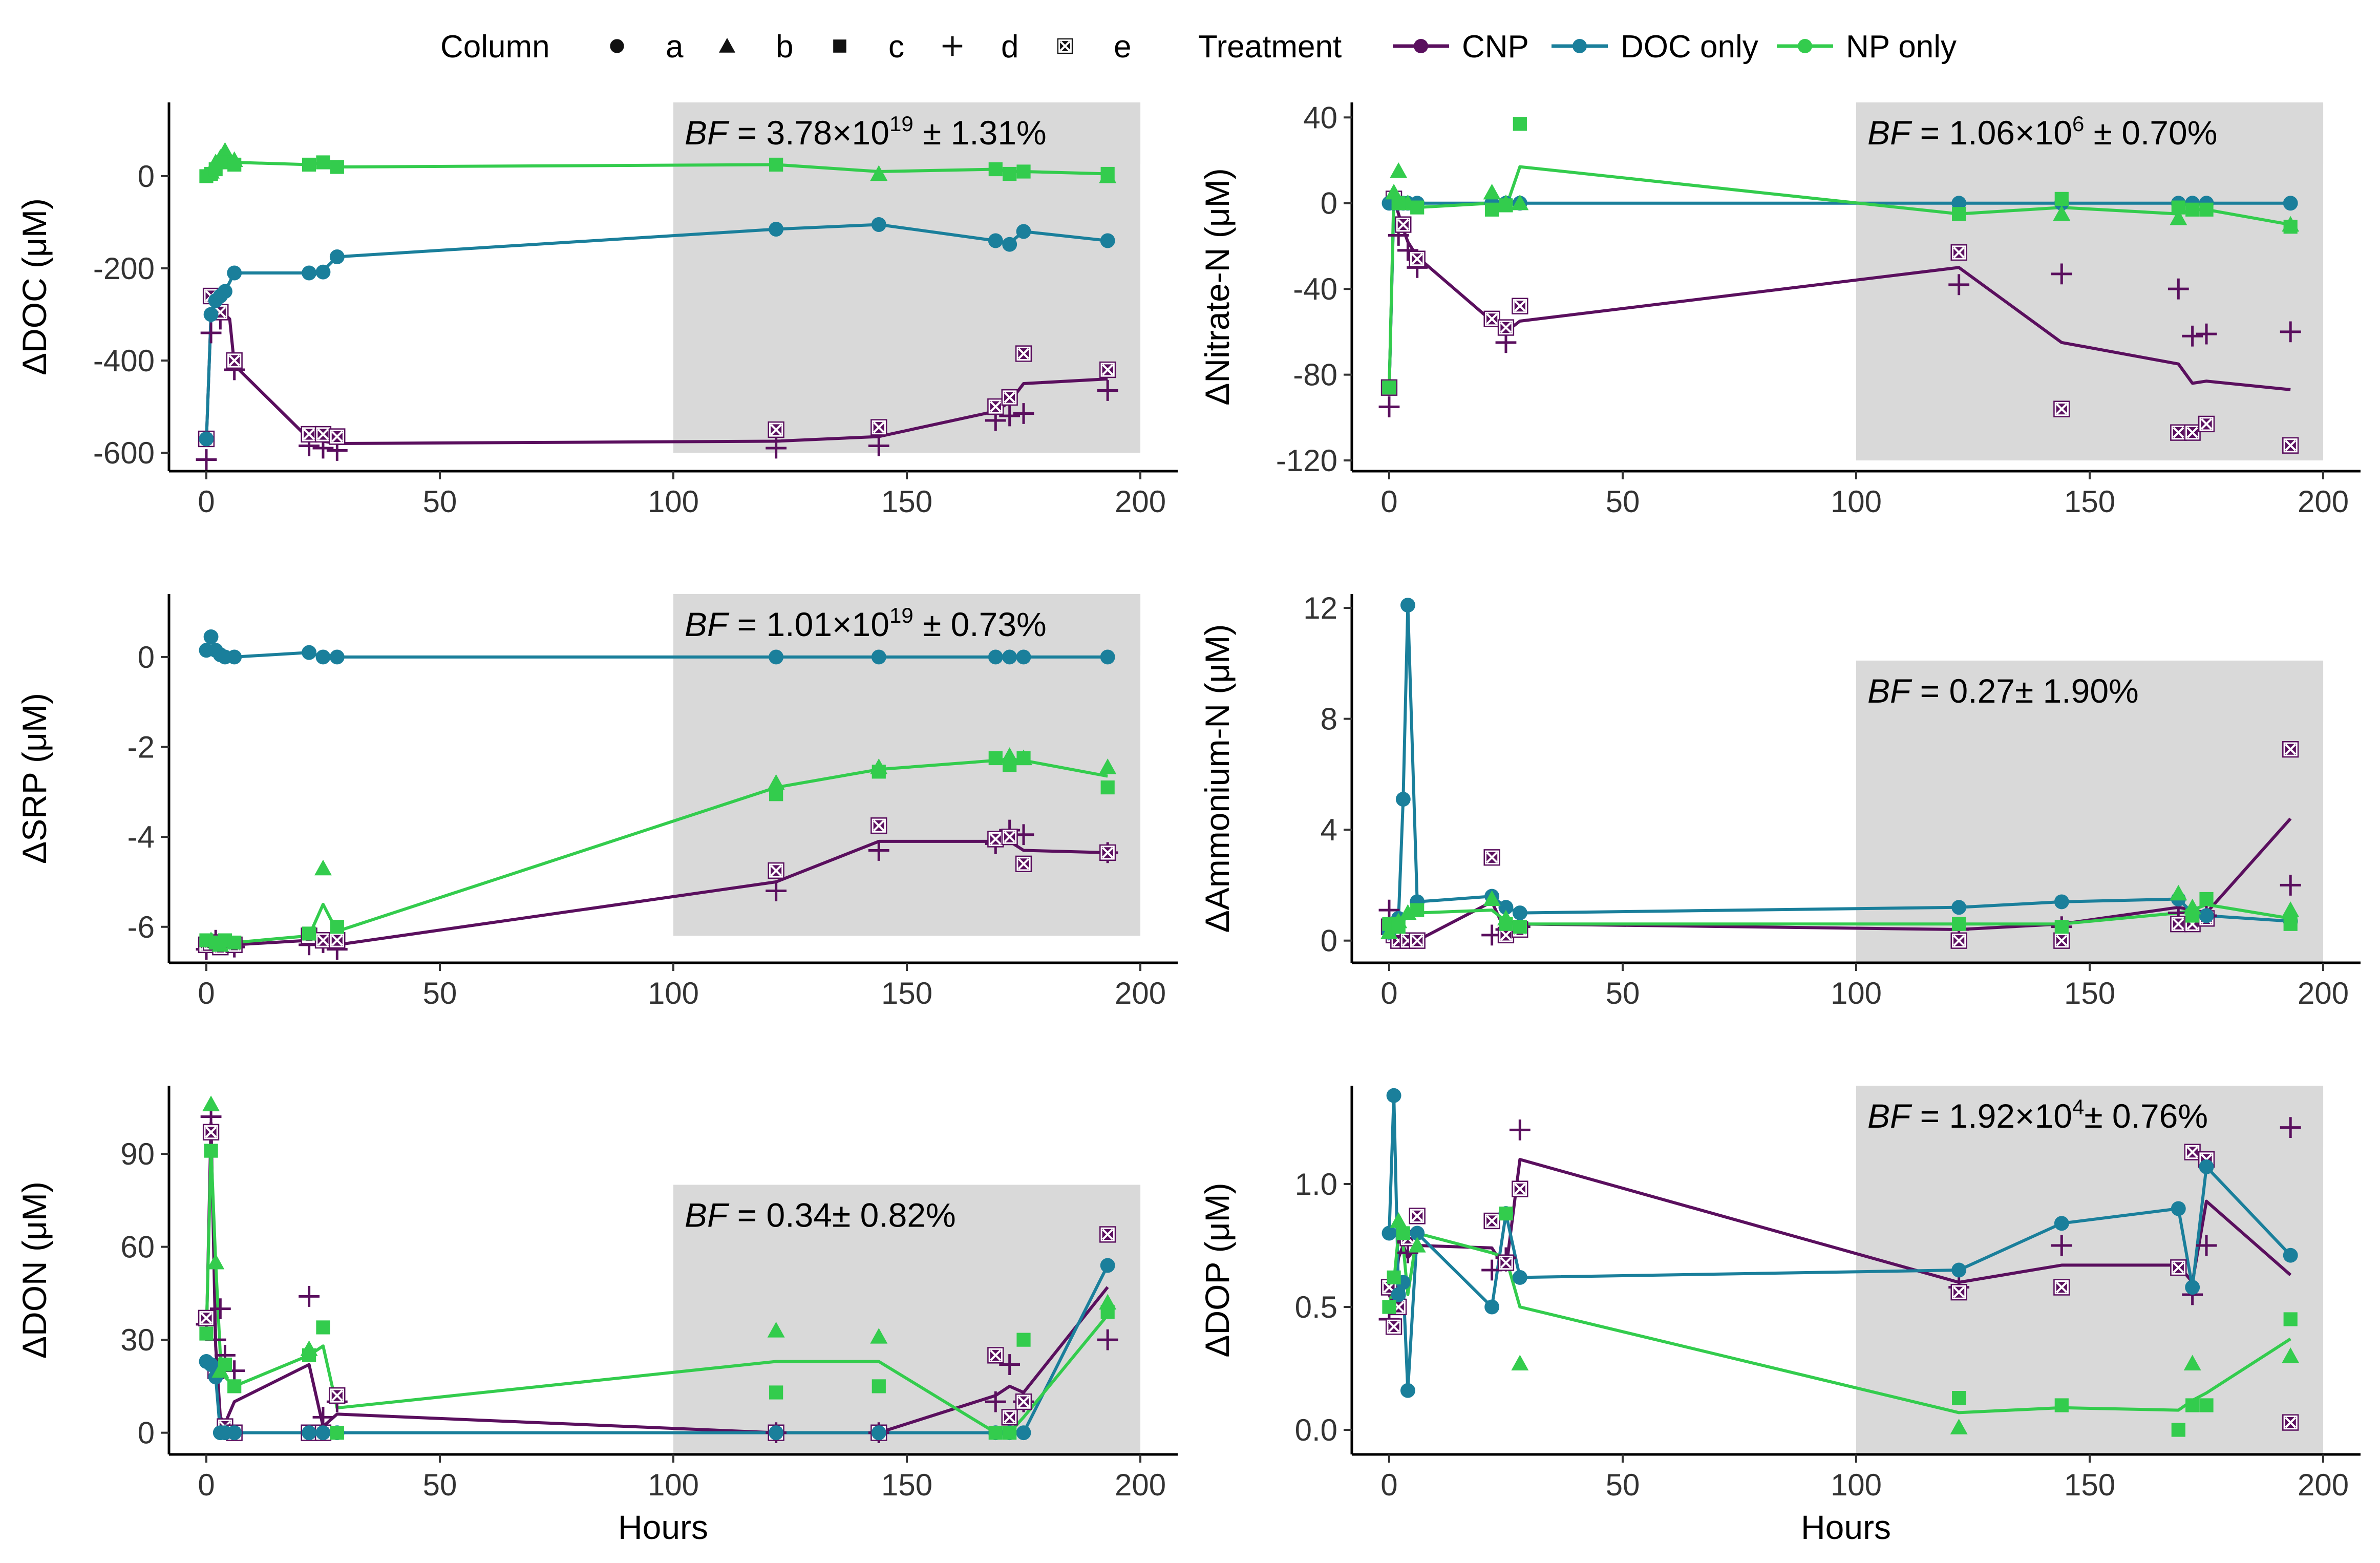 This screenshot has width=2380, height=1563. Describe the element at coordinates (1316, 1430) in the screenshot. I see `y-tick-label: 0.0` at that location.